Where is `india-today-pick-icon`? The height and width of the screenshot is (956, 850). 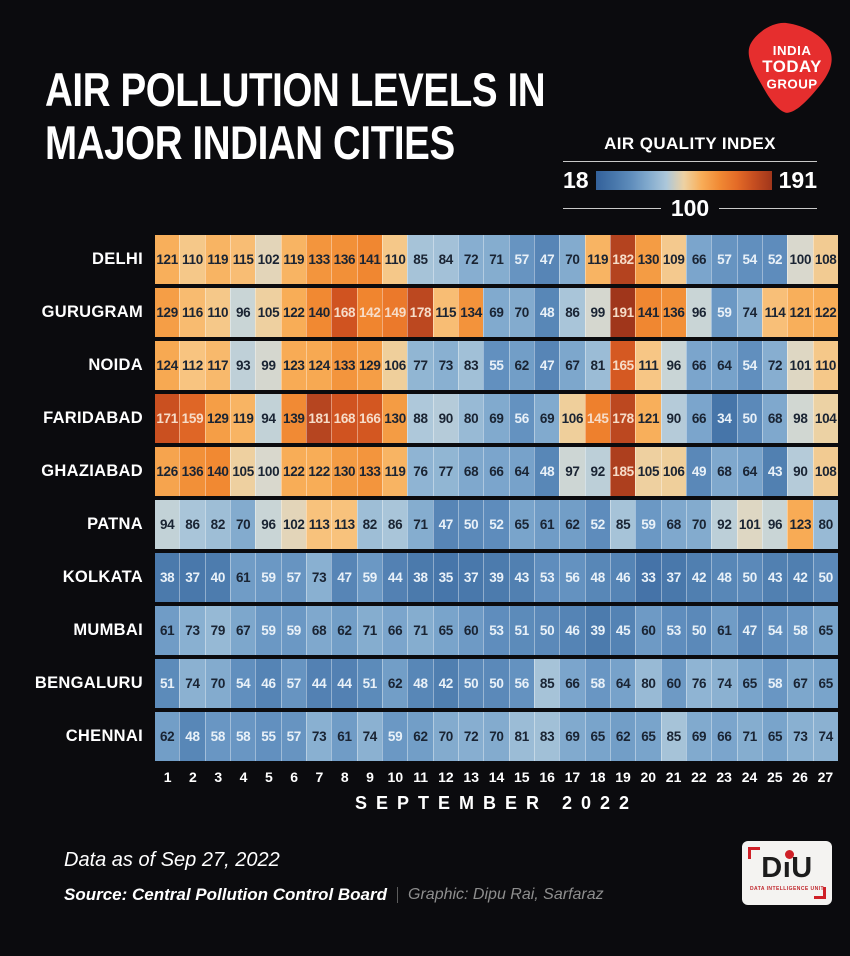 india-today-pick-icon is located at coordinates (790, 67).